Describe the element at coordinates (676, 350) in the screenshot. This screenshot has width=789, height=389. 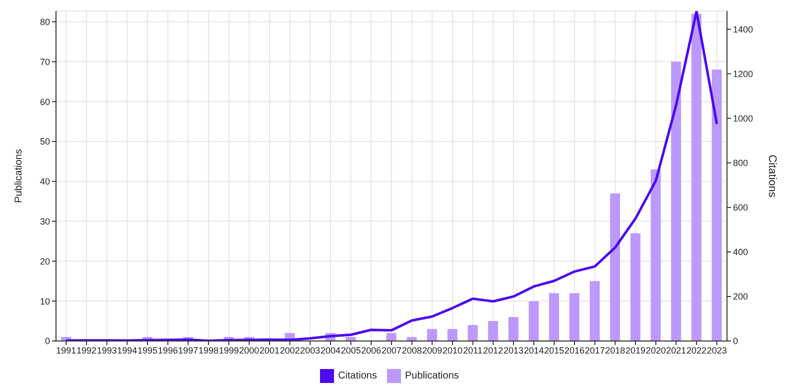
I see `x-tick-label: 2021` at that location.